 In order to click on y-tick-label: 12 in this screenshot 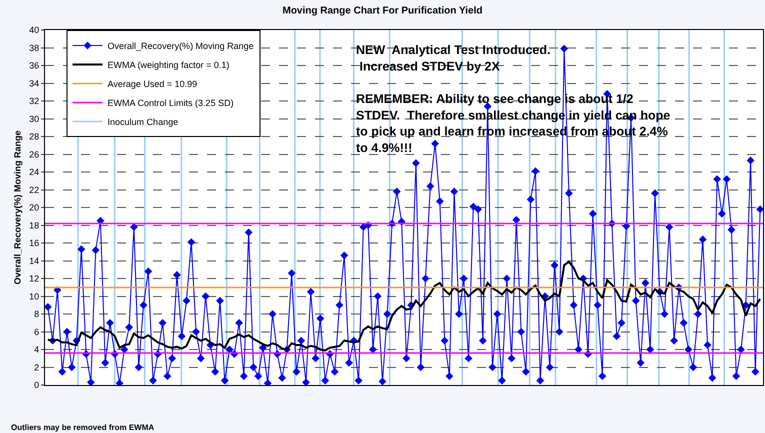, I will do `click(34, 279)`.